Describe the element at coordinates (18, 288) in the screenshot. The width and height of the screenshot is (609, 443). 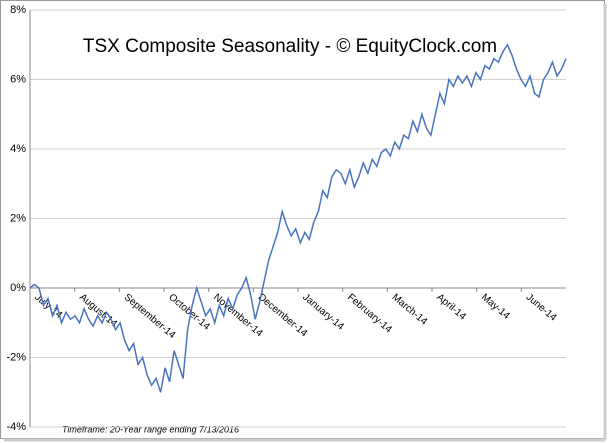
I see `y-tick-label: 0%` at that location.